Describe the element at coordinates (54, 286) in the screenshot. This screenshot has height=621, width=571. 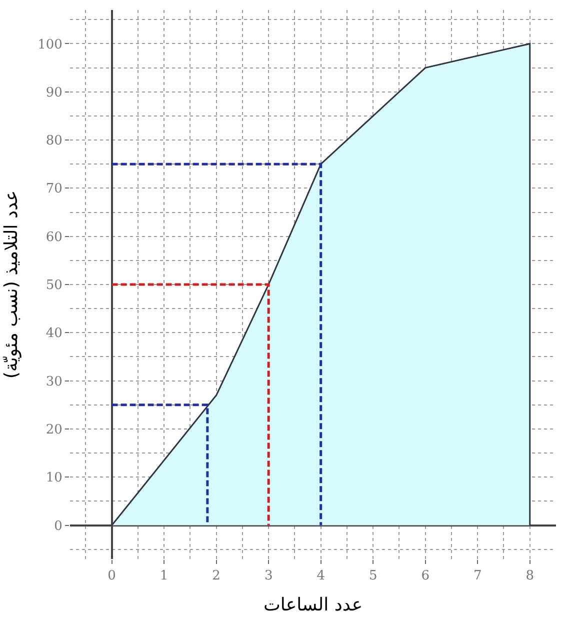
I see `y-tick-label: 50` at that location.